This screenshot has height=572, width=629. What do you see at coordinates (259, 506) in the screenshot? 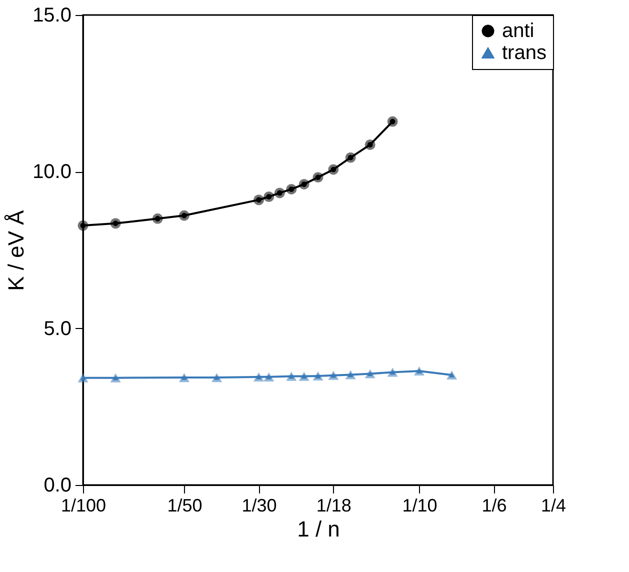
I see `x-tick-label: 1/30` at bounding box center [259, 506].